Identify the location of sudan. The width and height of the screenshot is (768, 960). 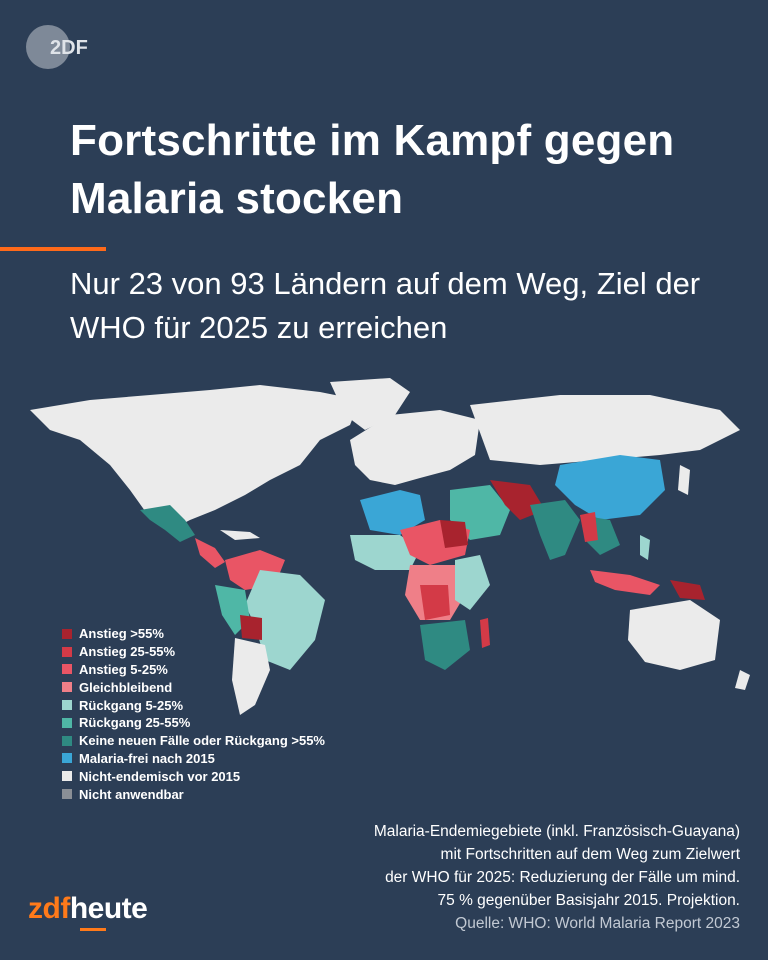
(454, 534).